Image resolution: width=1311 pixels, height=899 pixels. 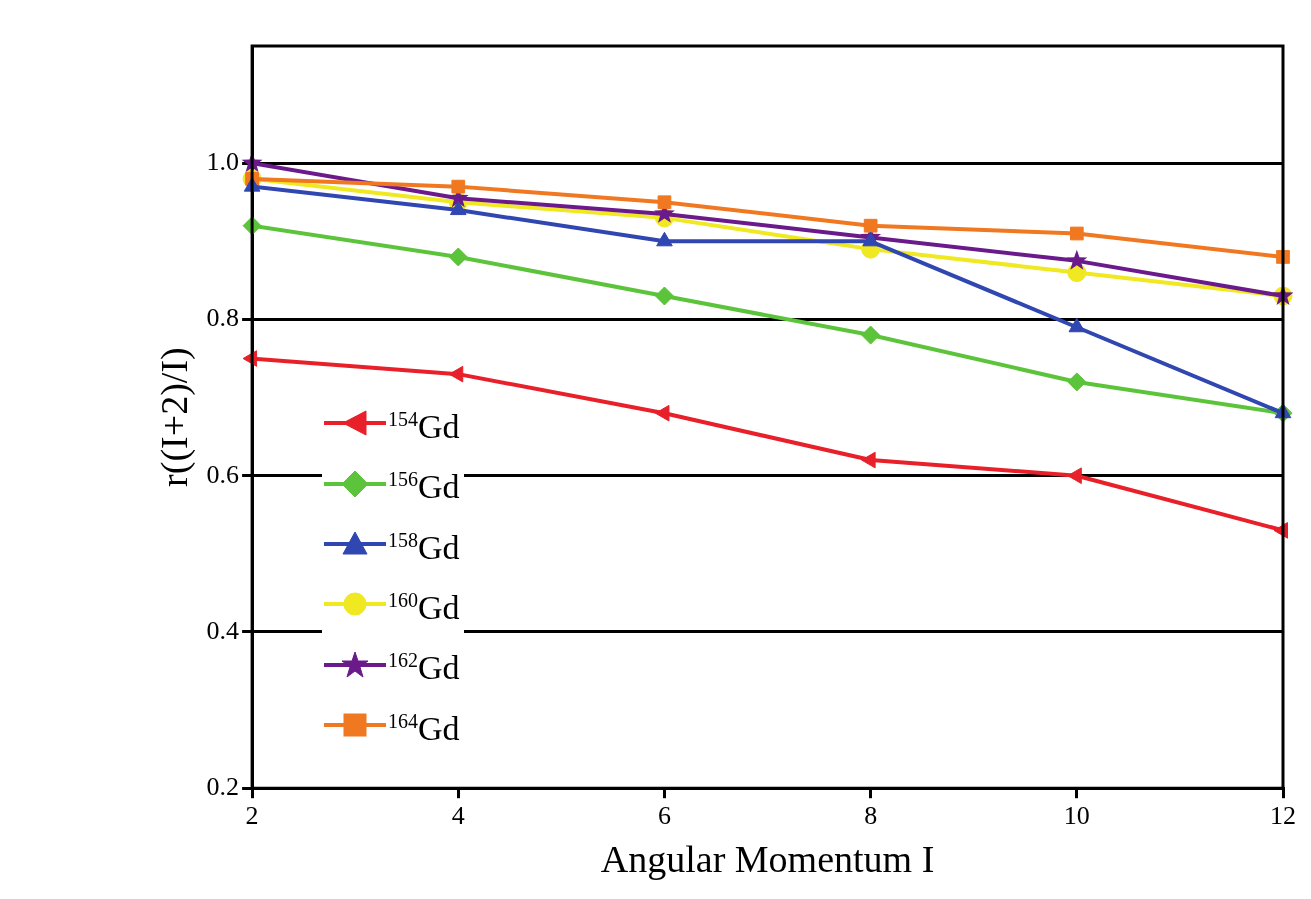 What do you see at coordinates (871, 815) in the screenshot?
I see `x-tick-label: 8` at bounding box center [871, 815].